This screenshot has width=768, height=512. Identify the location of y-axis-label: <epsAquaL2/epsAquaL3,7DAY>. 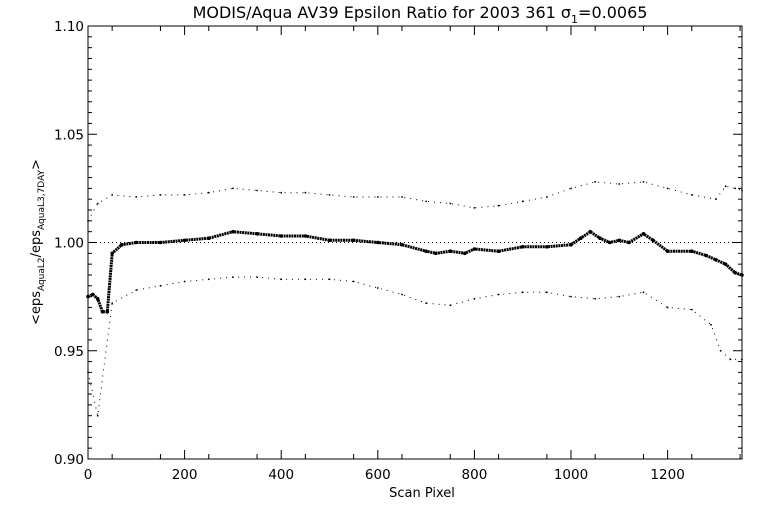
(38, 242).